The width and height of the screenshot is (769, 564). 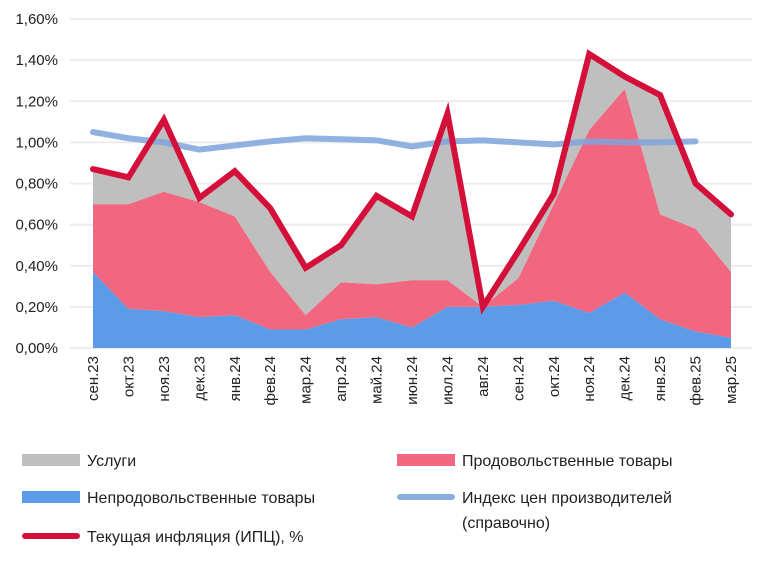 What do you see at coordinates (506, 523) in the screenshot?
I see `legend-label-ppi-note: (справочно)` at bounding box center [506, 523].